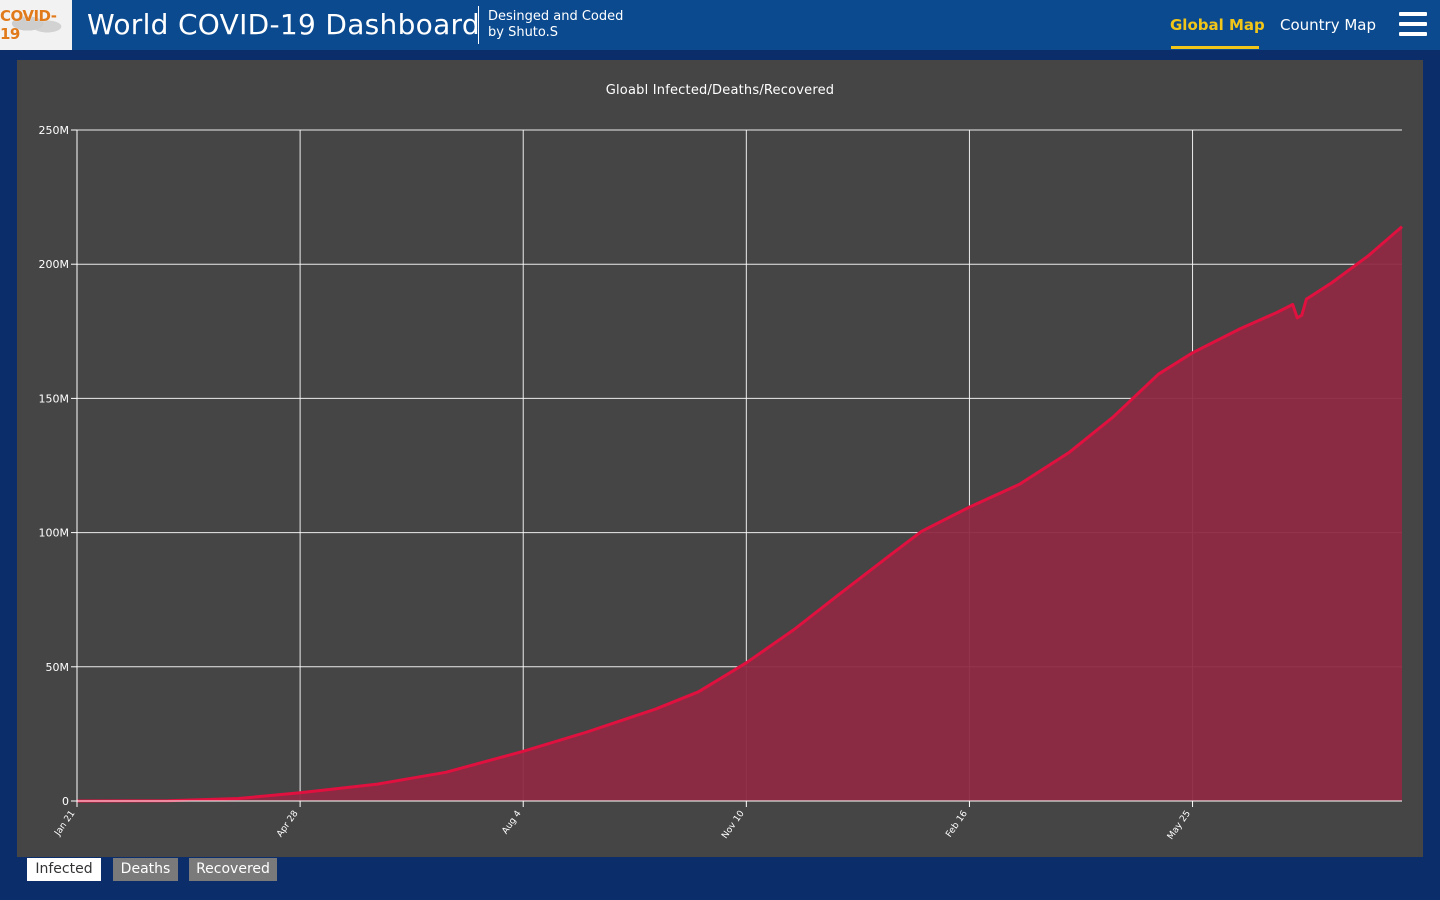 This screenshot has height=900, width=1440. What do you see at coordinates (1328, 25) in the screenshot?
I see `nav-country-map: Country Map` at bounding box center [1328, 25].